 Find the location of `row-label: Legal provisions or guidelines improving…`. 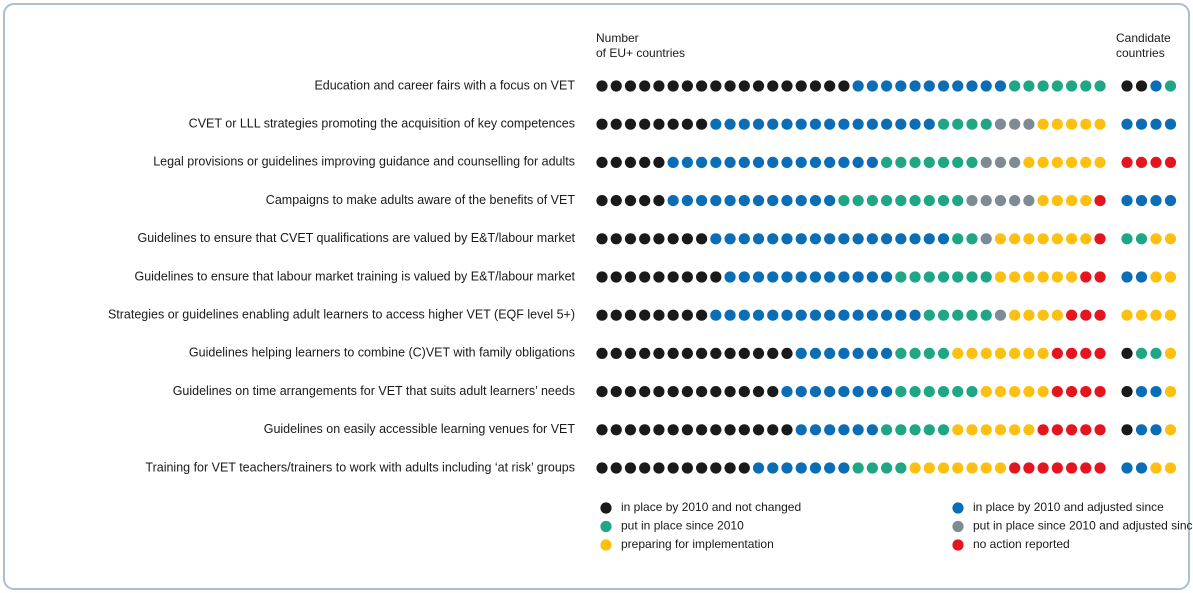

row-label: Legal provisions or guidelines improving… is located at coordinates (364, 162).